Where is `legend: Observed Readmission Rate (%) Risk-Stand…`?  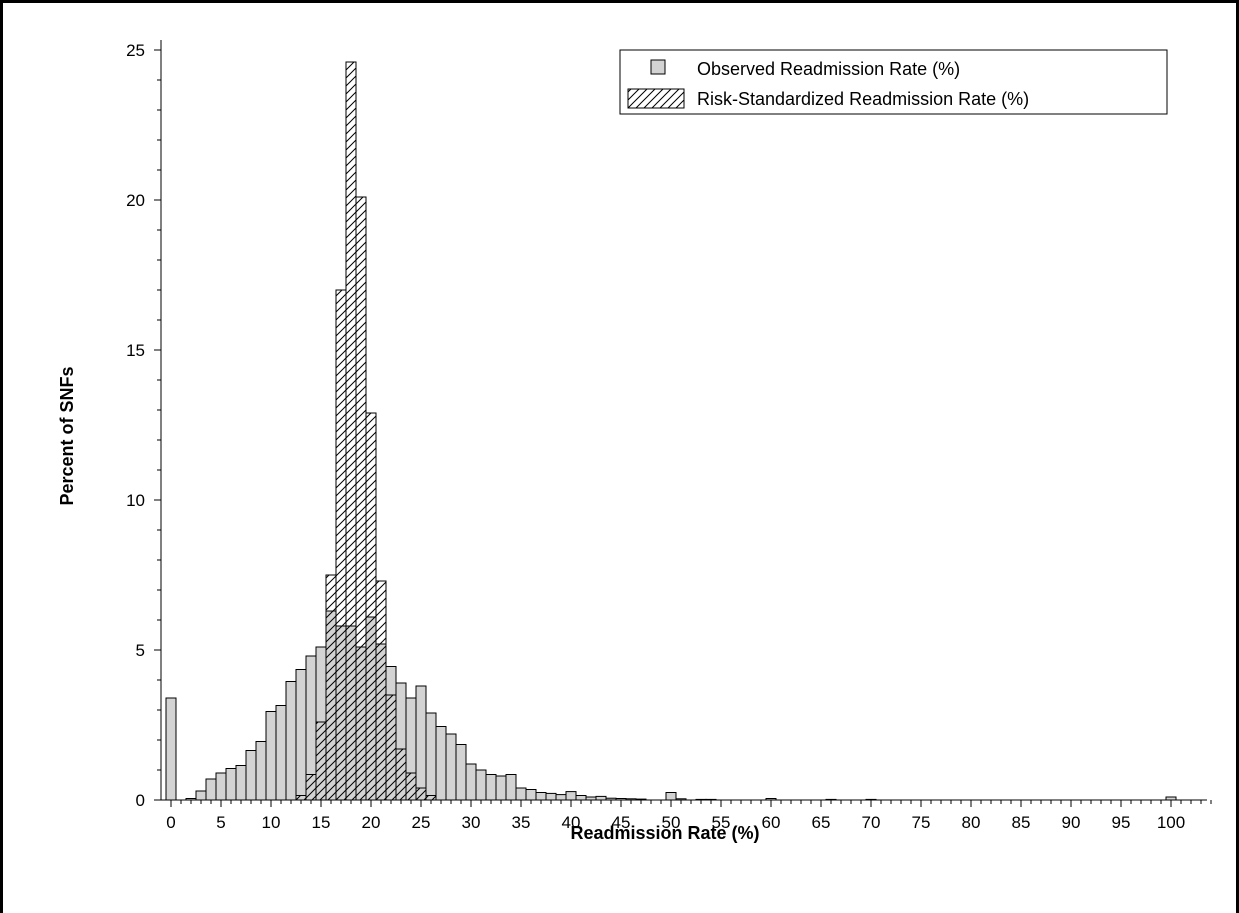 legend: Observed Readmission Rate (%) Risk-Stand… is located at coordinates (893, 82).